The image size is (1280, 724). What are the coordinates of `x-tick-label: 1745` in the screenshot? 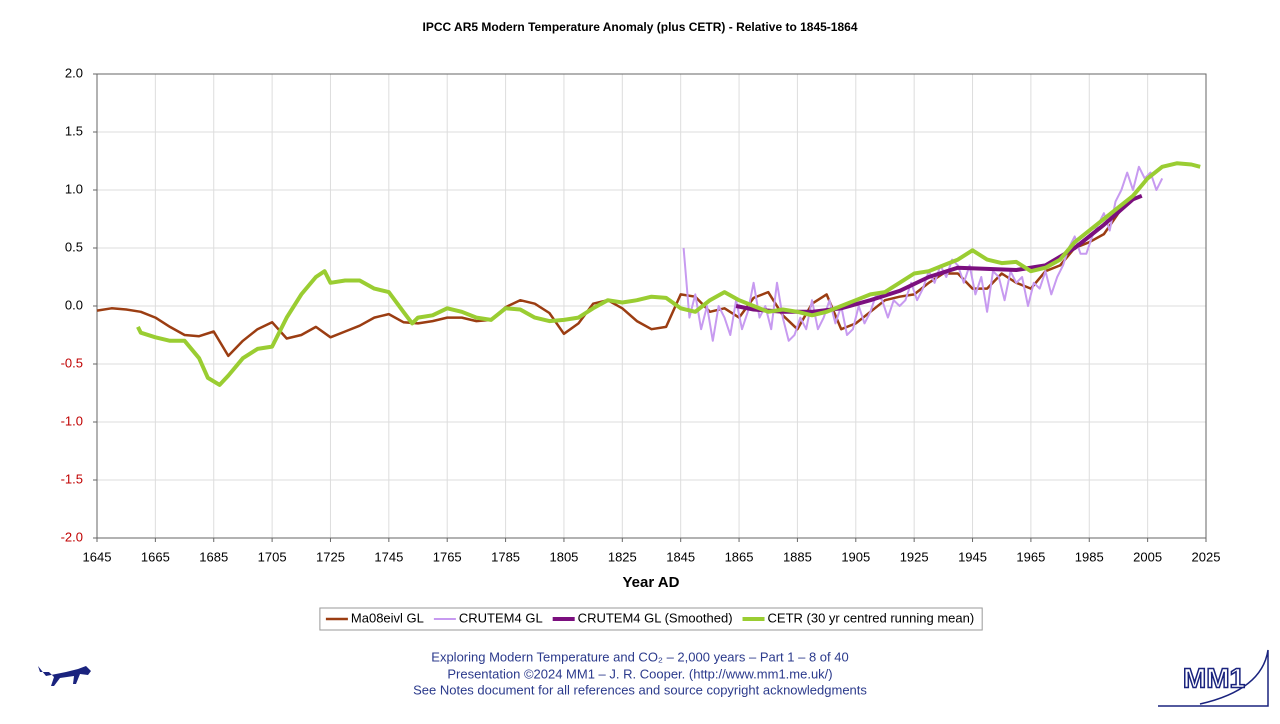 It's located at (388, 556).